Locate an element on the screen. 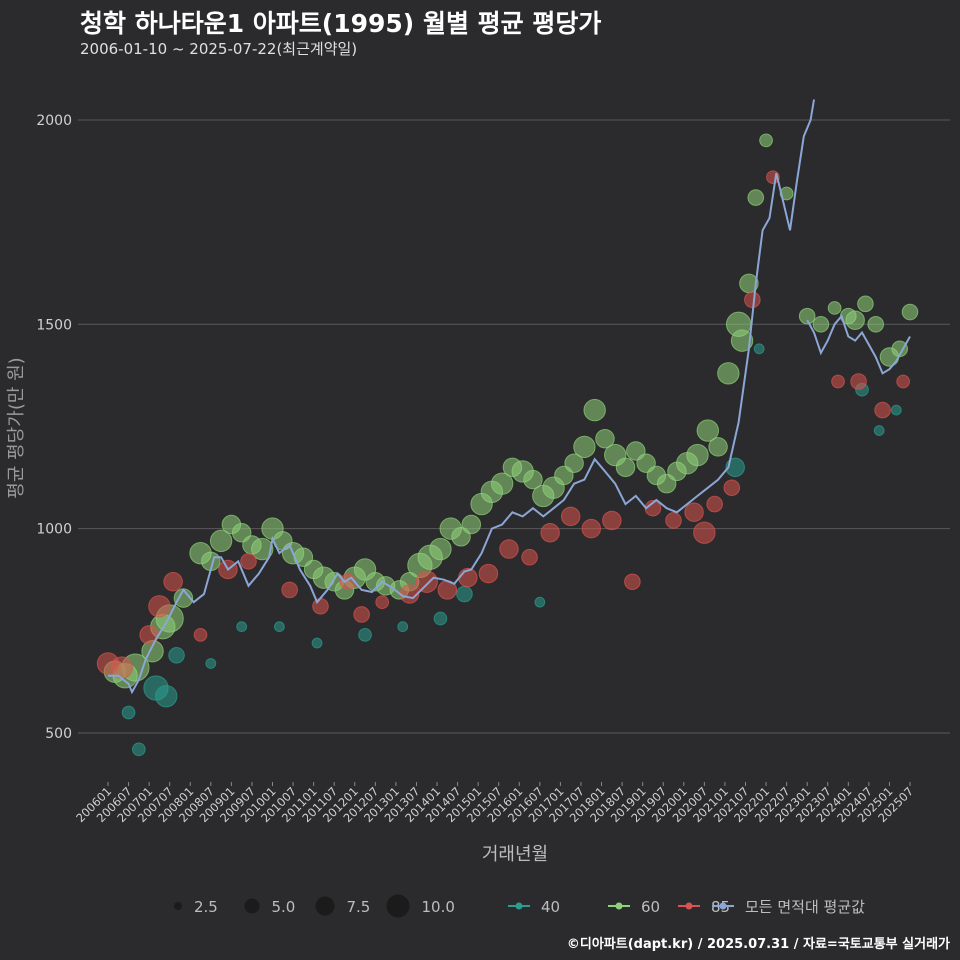 This screenshot has height=960, width=960. y-axis-ticks: 500 1000 1500 2000 is located at coordinates (54, 427).